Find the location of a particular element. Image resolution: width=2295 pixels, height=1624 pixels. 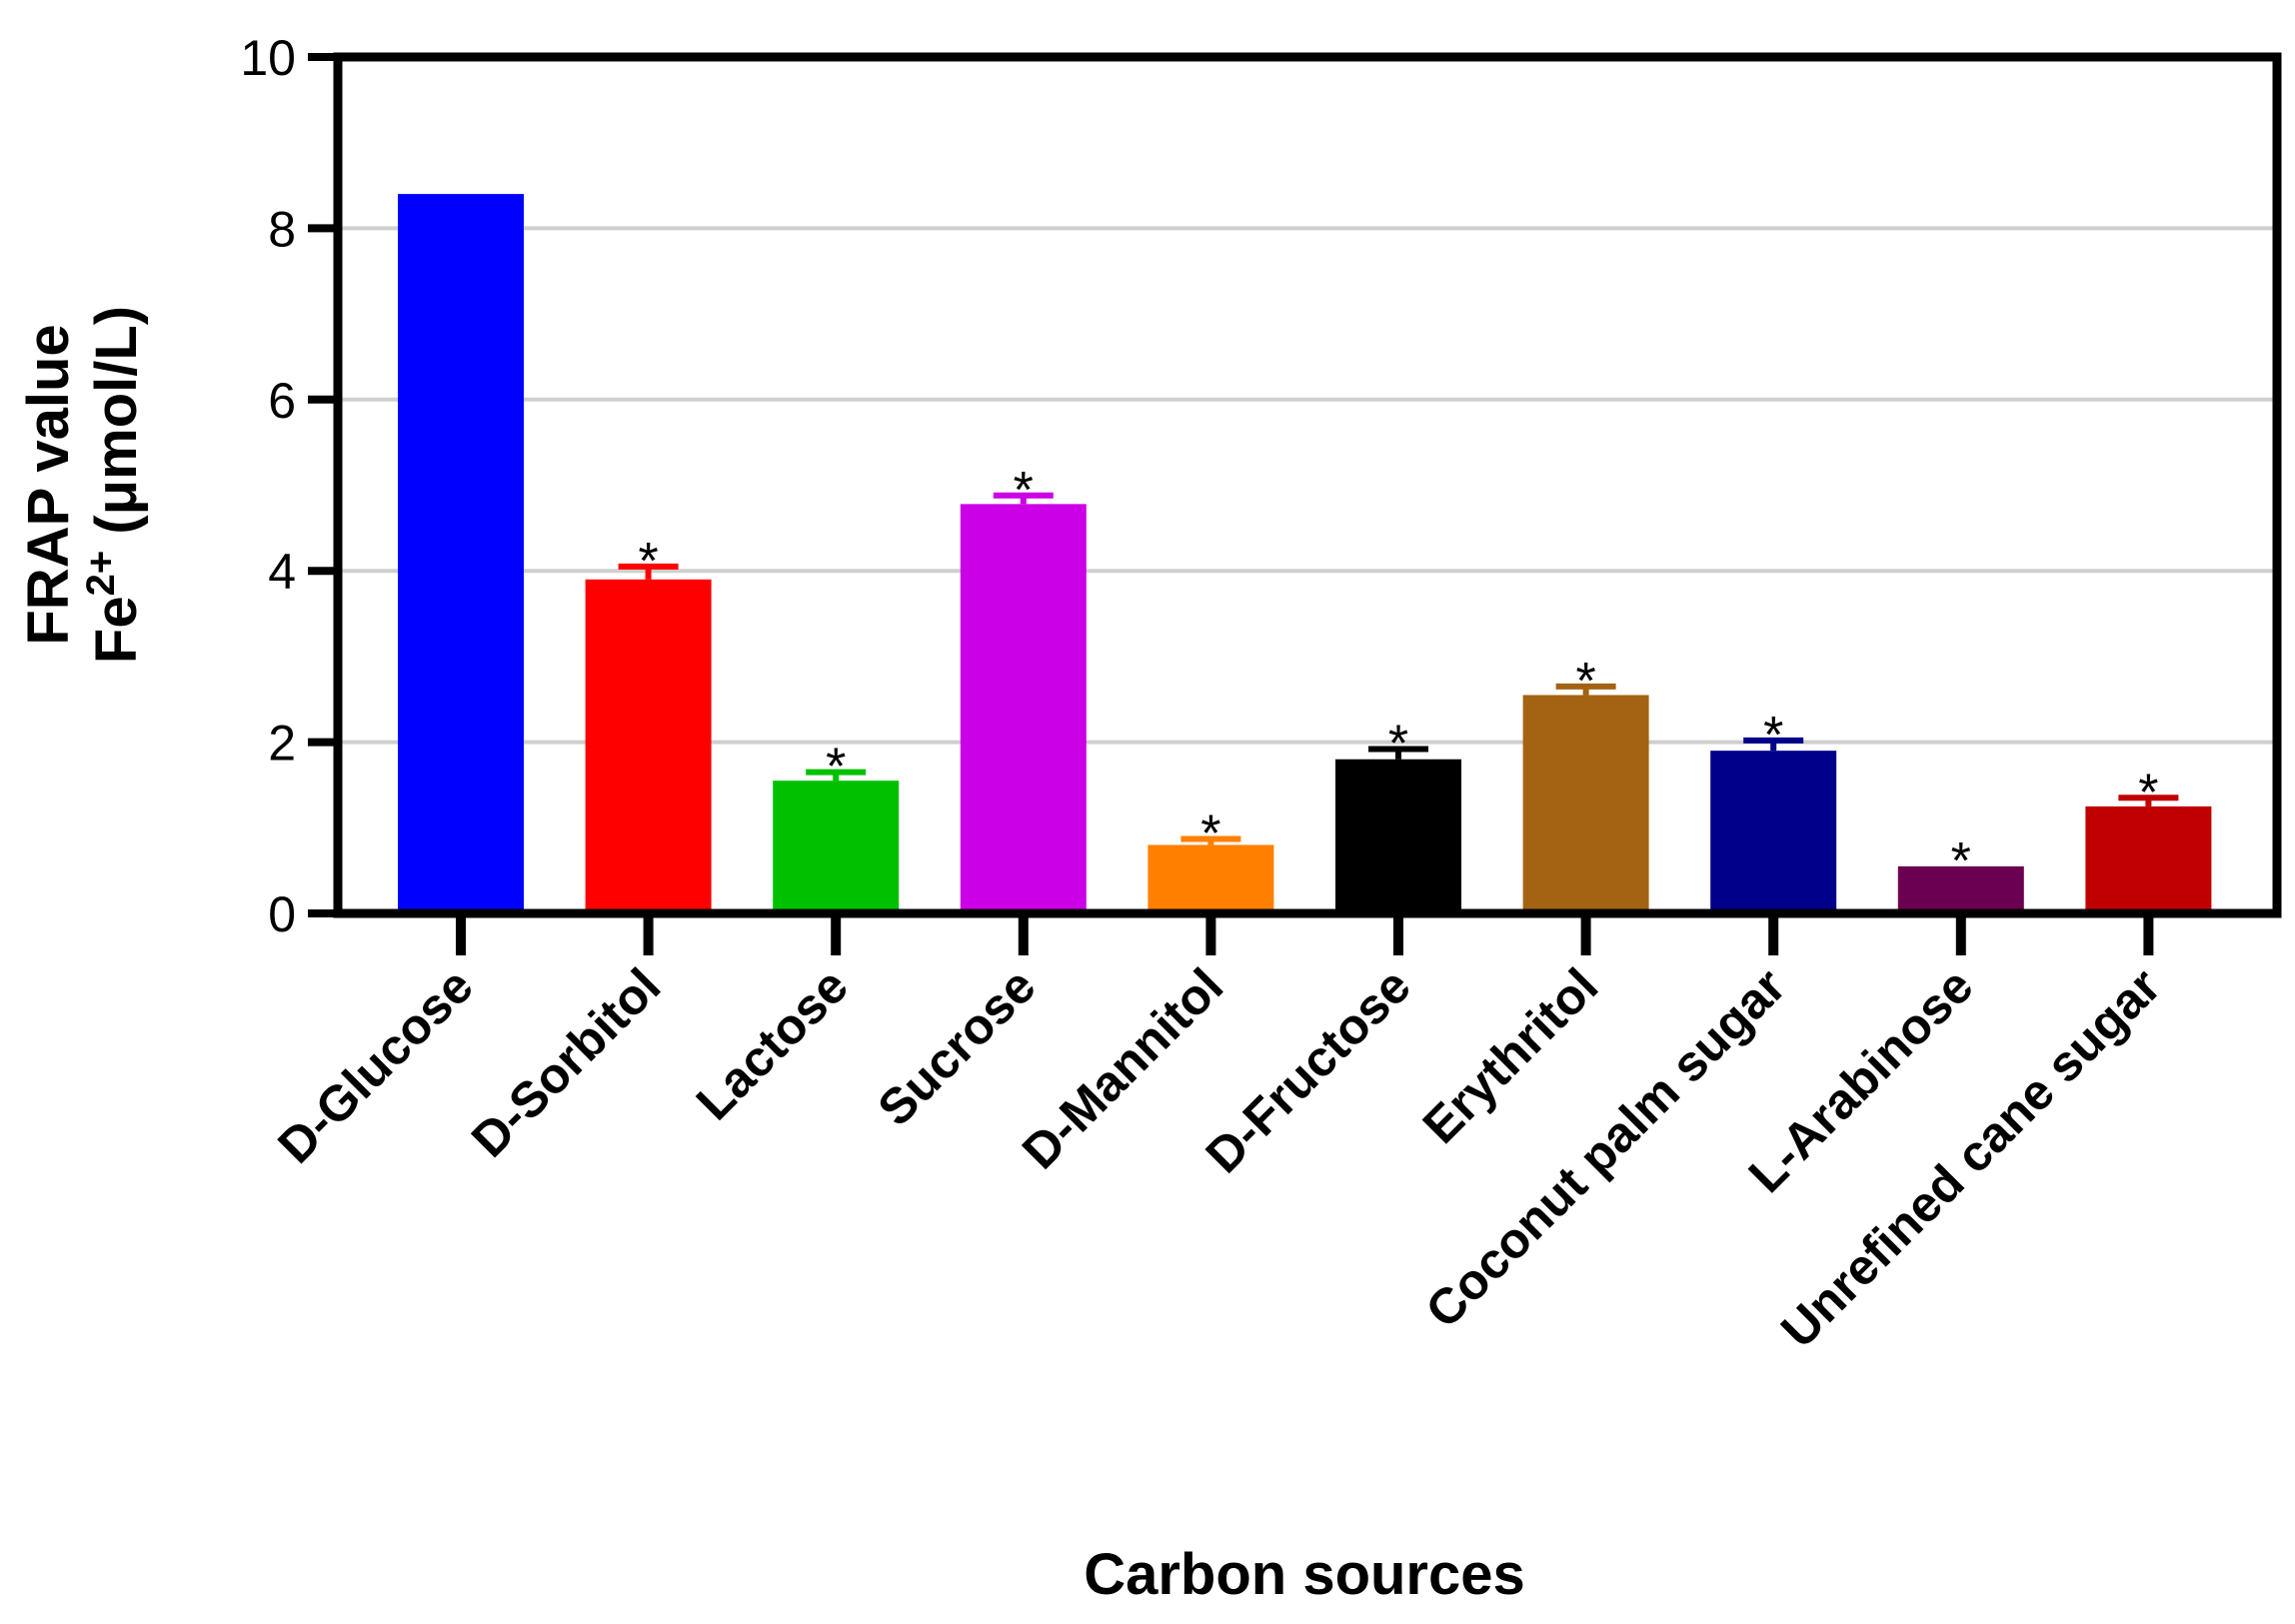

y-axis-title: FRAP value is located at coordinates (48, 484).